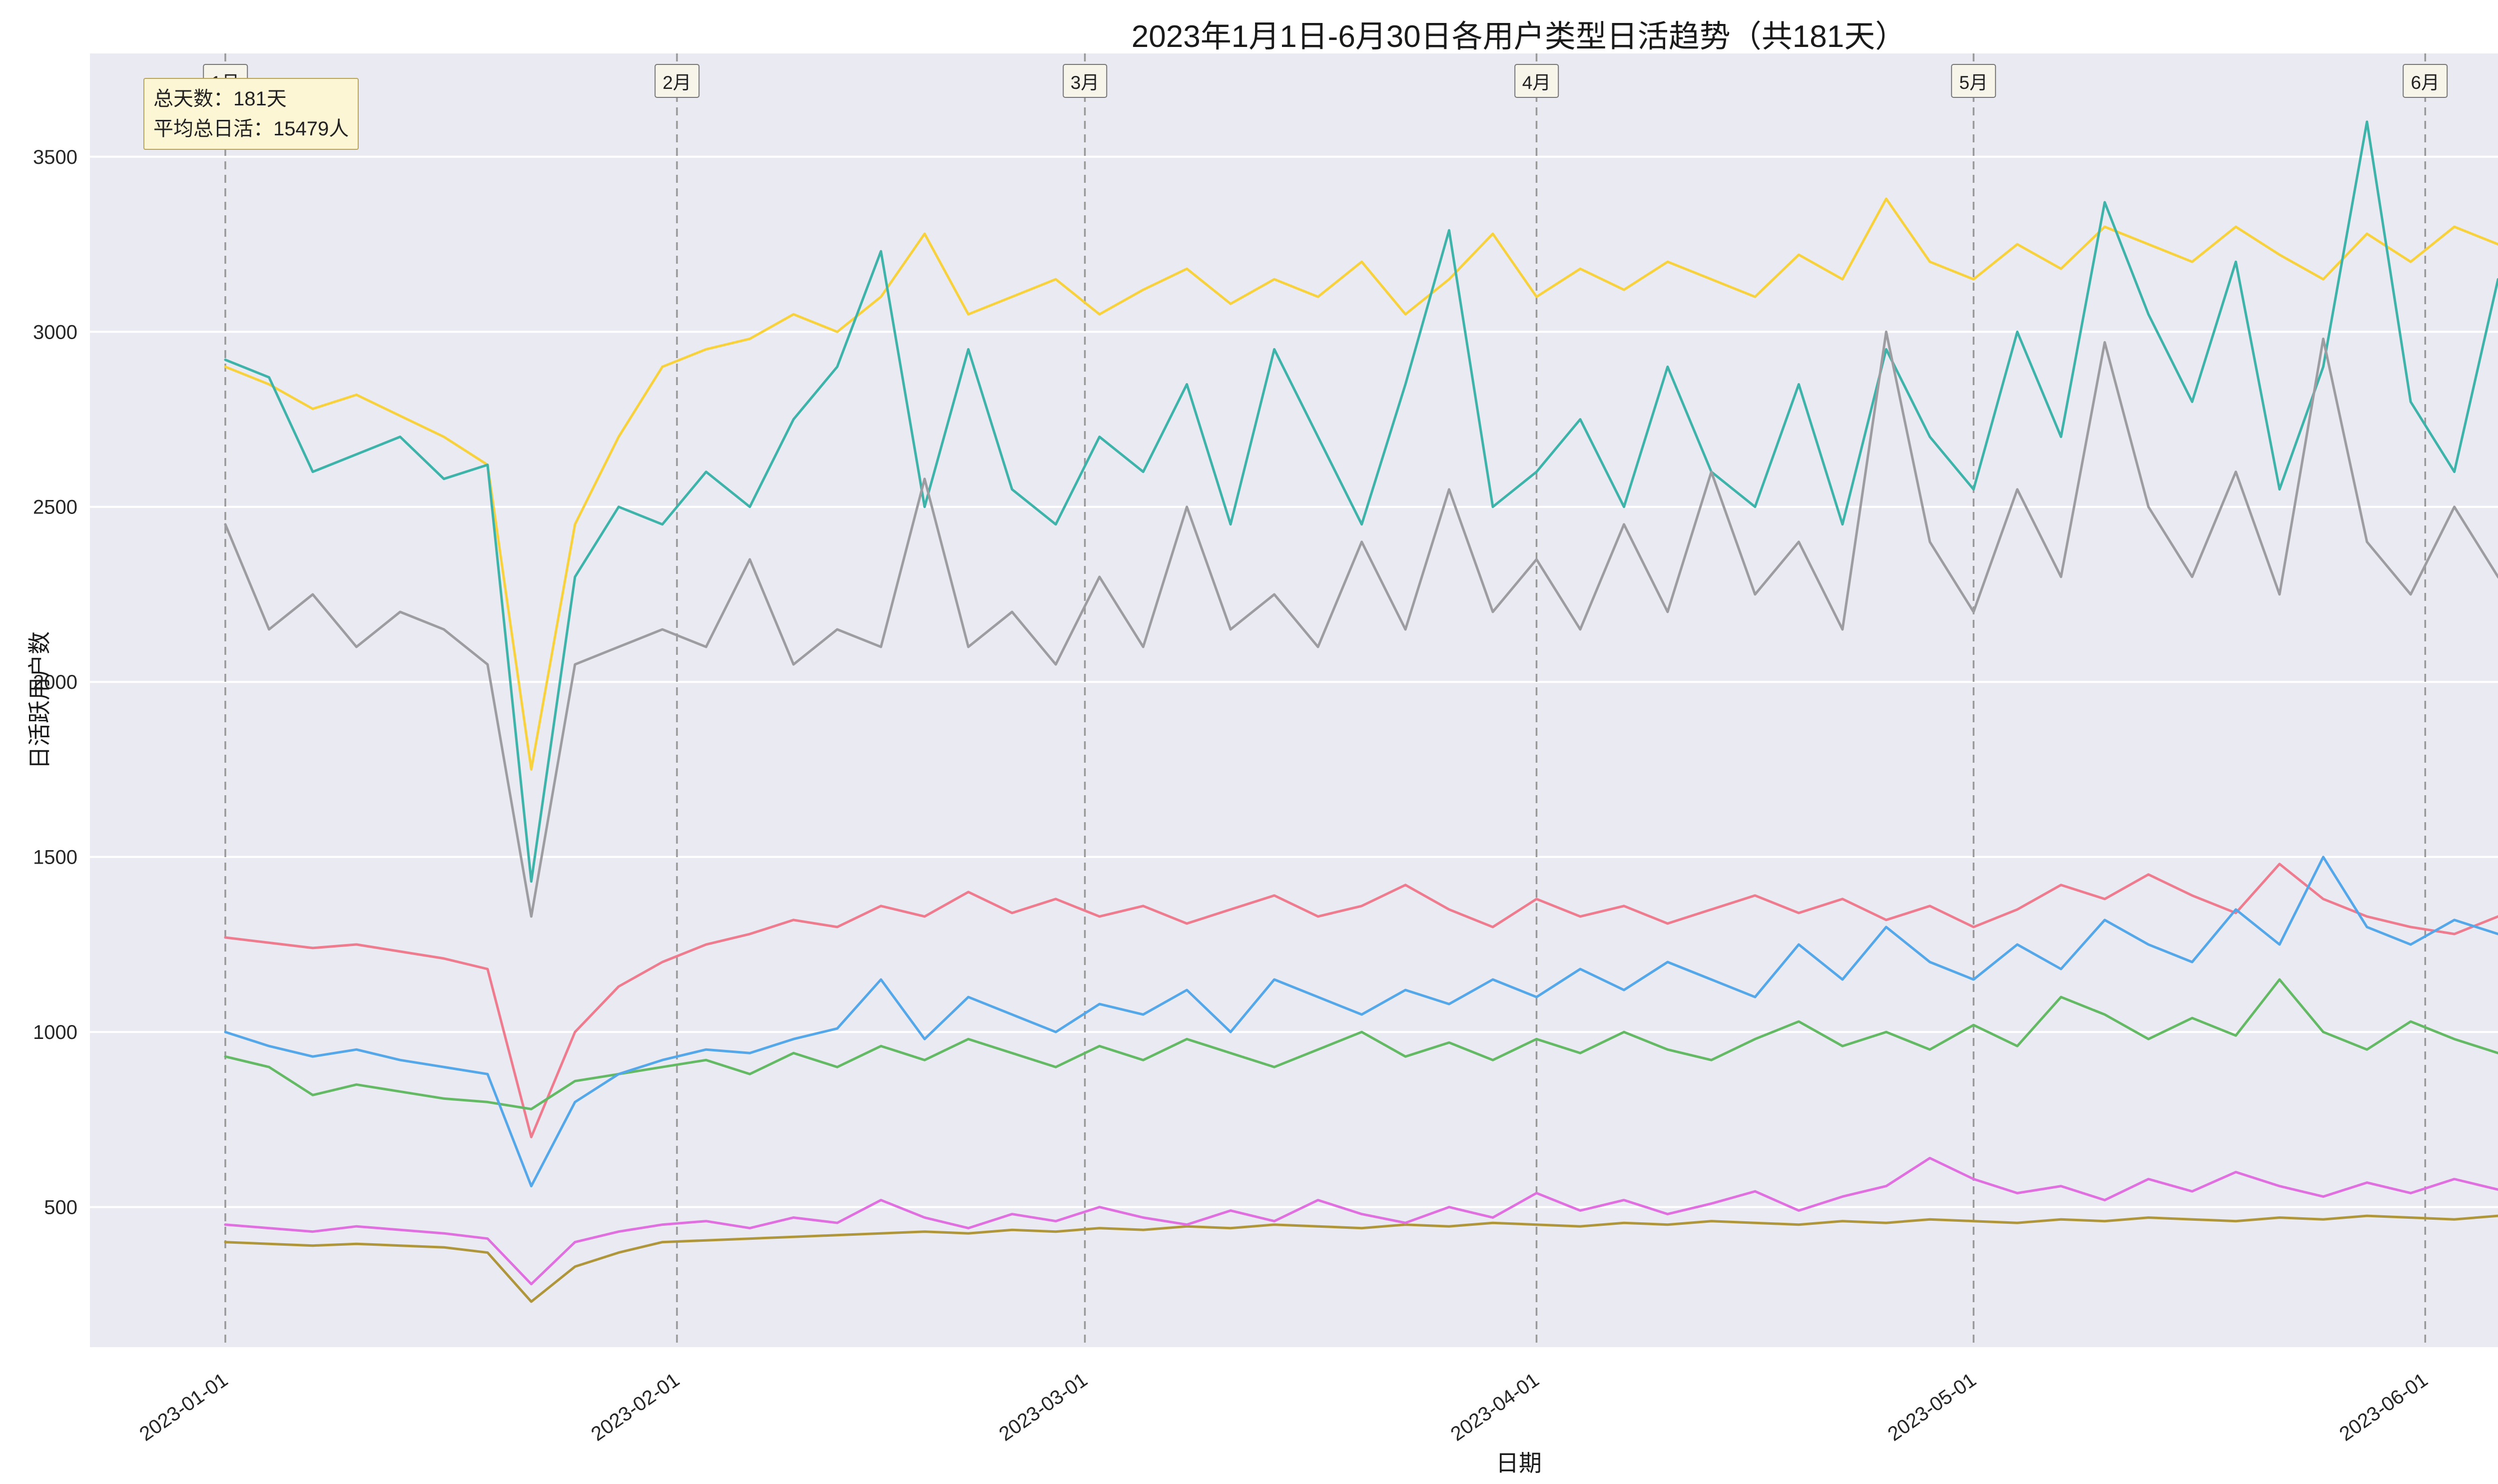 The width and height of the screenshot is (2498, 1484). I want to click on y-tick-label: 2000, so click(55, 682).